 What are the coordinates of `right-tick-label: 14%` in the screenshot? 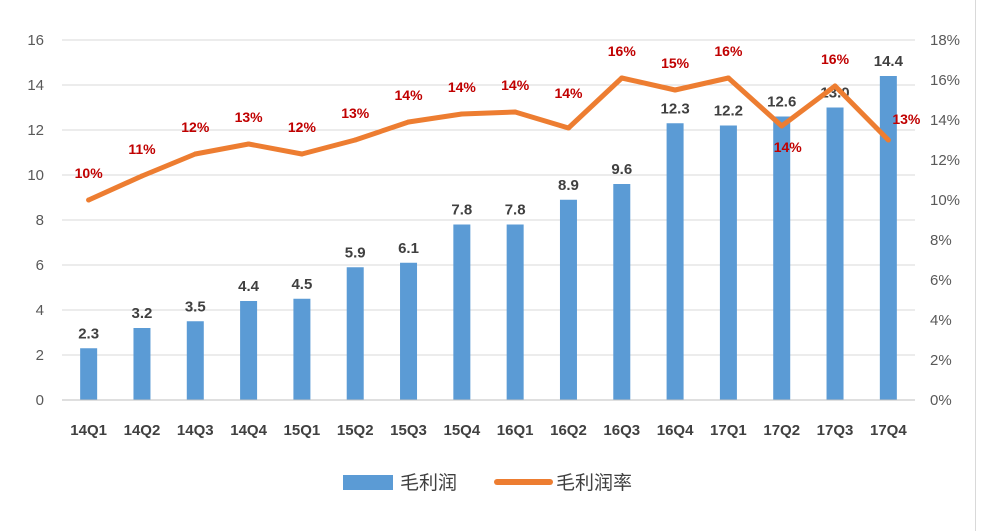 It's located at (945, 120).